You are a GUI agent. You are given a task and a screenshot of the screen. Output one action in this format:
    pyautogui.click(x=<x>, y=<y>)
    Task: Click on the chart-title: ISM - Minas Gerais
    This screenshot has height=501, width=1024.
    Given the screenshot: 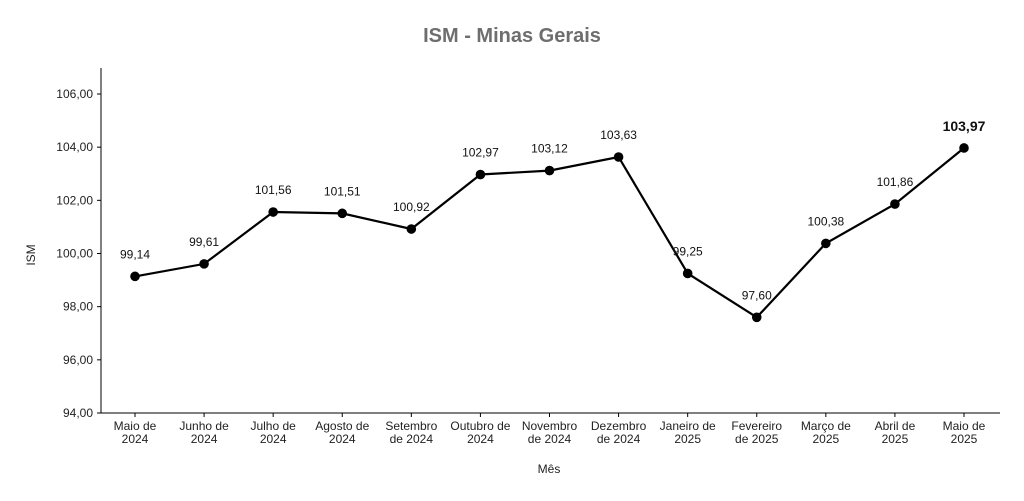 What is the action you would take?
    pyautogui.click(x=512, y=36)
    